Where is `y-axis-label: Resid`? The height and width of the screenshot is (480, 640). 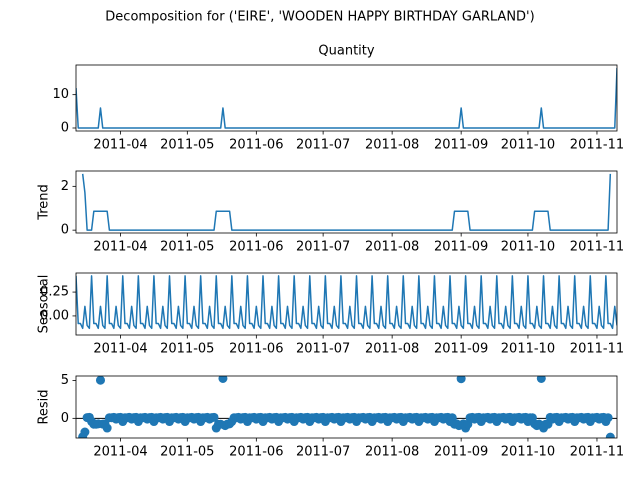 y-axis-label: Resid is located at coordinates (44, 406).